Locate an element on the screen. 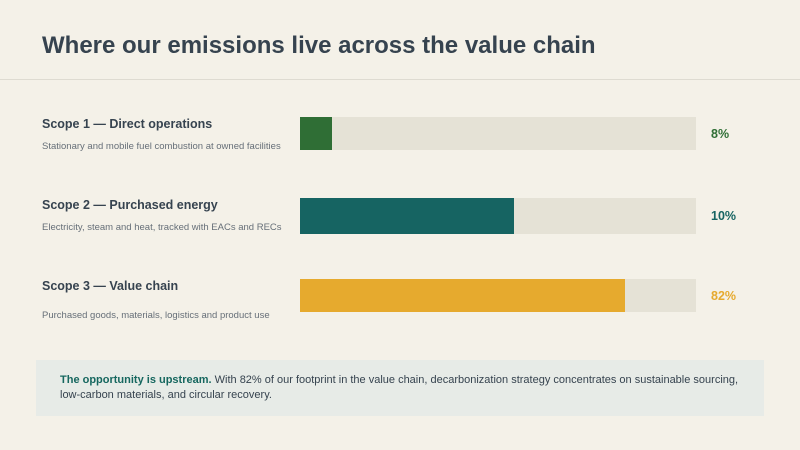  bar-label: Scope 2 — Purchased energy is located at coordinates (130, 205).